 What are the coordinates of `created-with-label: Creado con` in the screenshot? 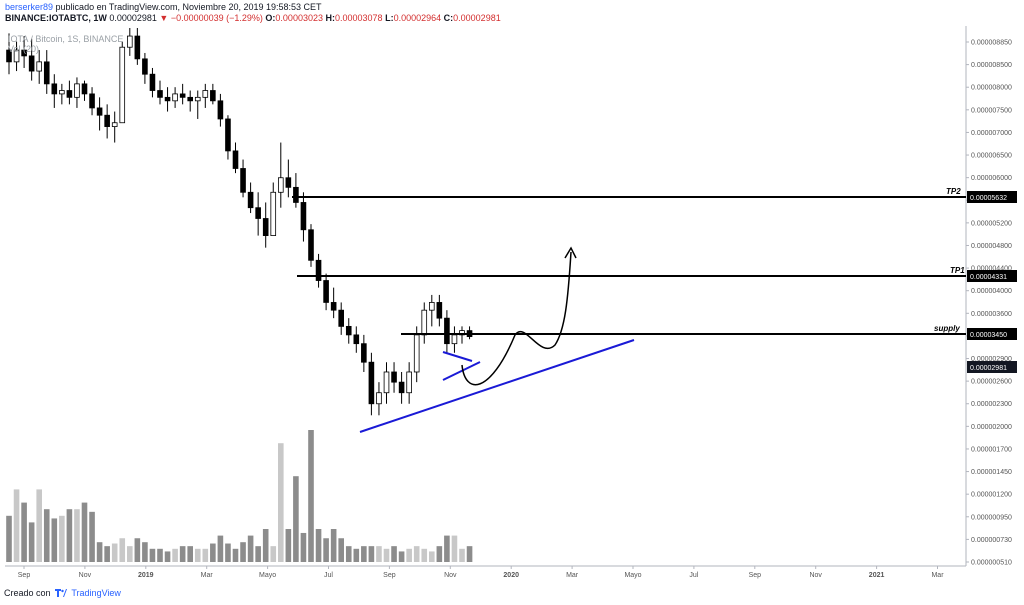 It's located at (27, 593).